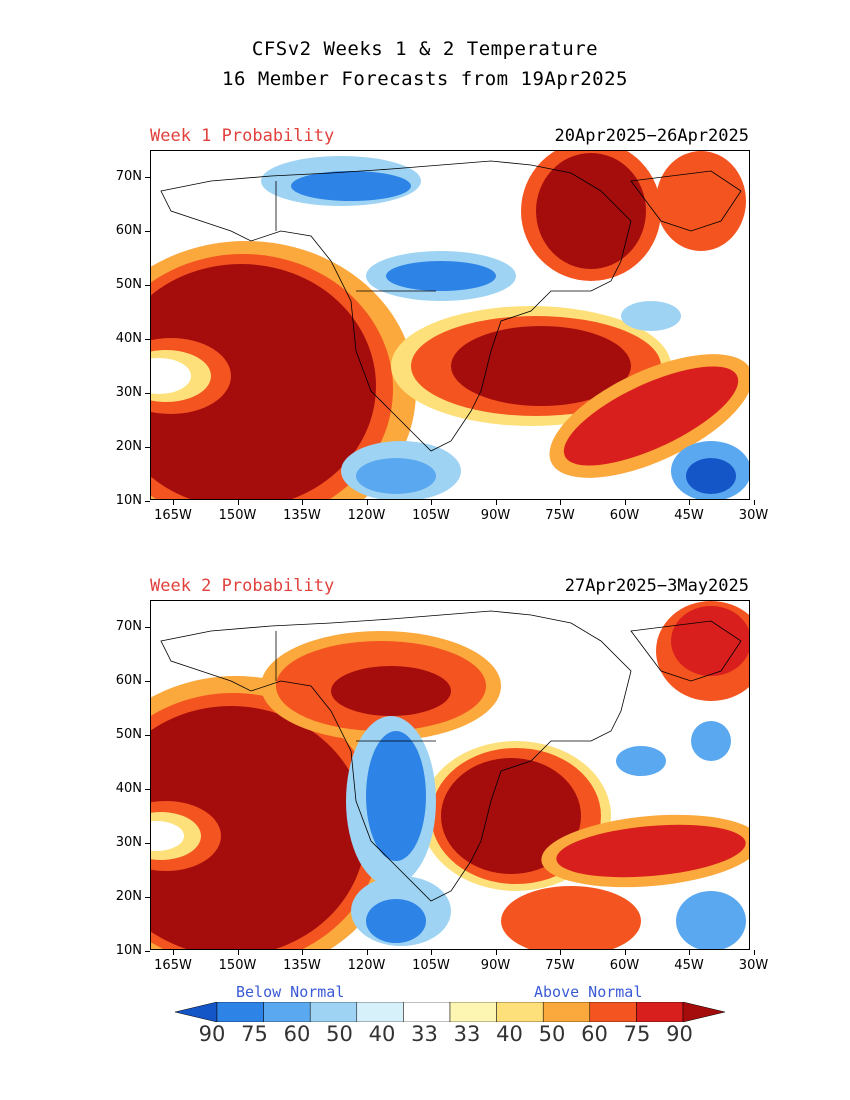 The image size is (850, 1100). I want to click on legend-number-3: 50, so click(339, 1034).